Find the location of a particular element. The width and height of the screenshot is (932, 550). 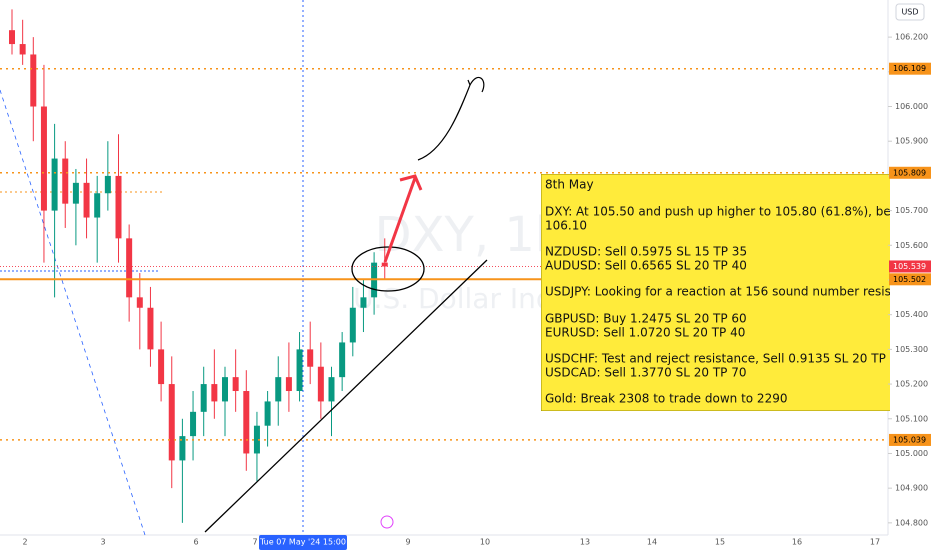

y-tick-label: 104.900 is located at coordinates (911, 488).